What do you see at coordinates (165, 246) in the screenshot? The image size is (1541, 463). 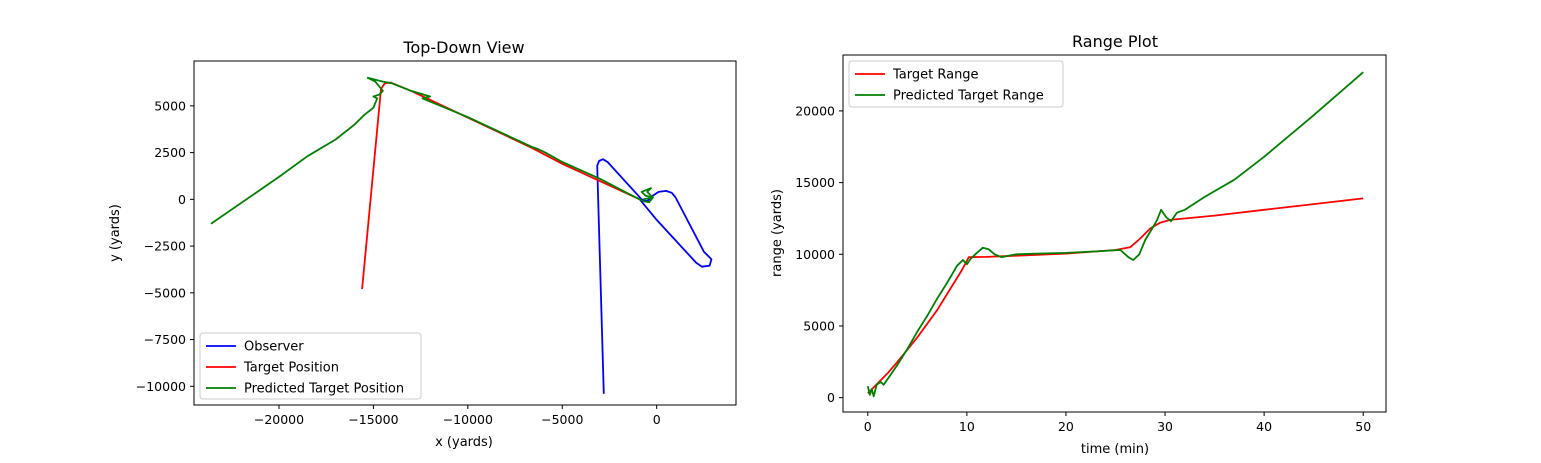 I see `y-tick-label: −2500` at bounding box center [165, 246].